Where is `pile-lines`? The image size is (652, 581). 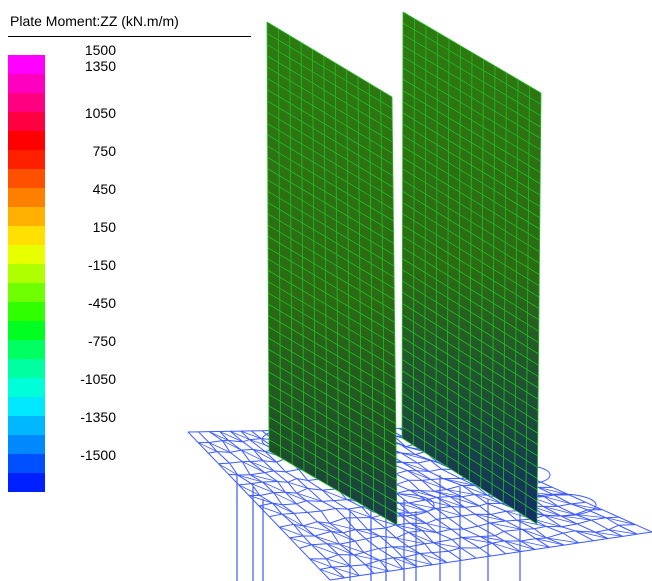
pile-lines is located at coordinates (378, 528).